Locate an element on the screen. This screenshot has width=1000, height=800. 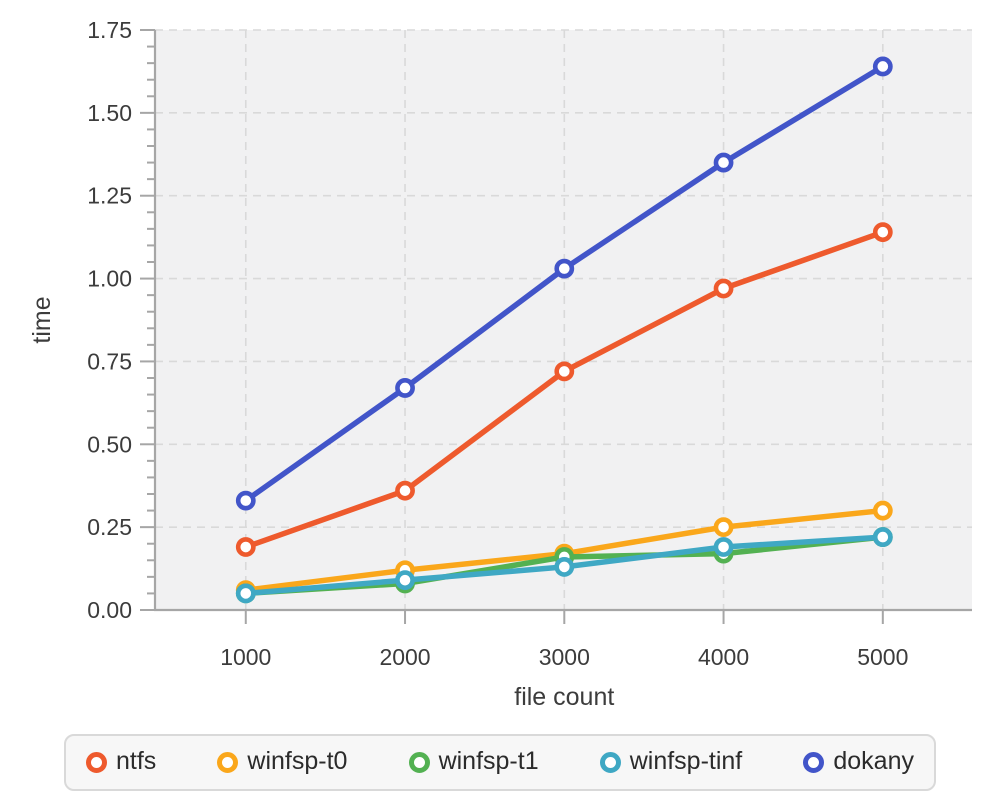
legend: ntfs winfsp-t0 winfsp-t1 winfsp-tinf dokany is located at coordinates (500, 762).